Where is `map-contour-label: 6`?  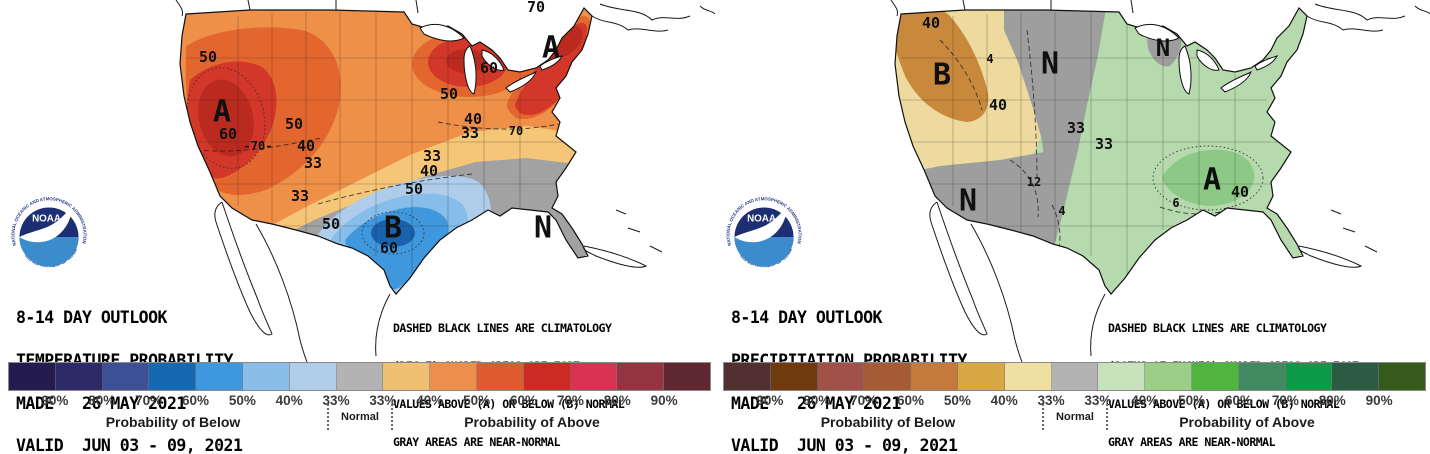
map-contour-label: 6 is located at coordinates (1175, 203).